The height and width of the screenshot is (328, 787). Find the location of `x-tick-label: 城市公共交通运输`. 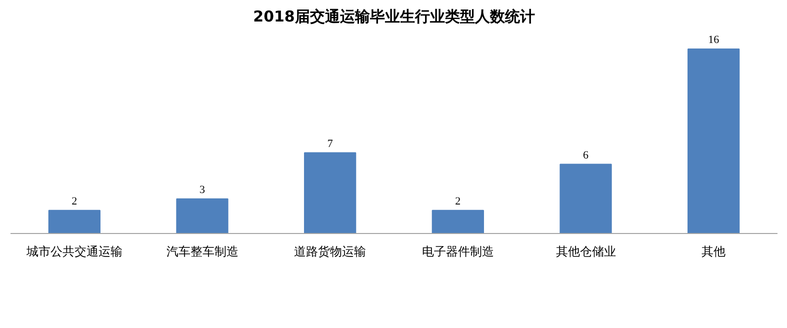

x-tick-label: 城市公共交通运输 is located at coordinates (73, 251).